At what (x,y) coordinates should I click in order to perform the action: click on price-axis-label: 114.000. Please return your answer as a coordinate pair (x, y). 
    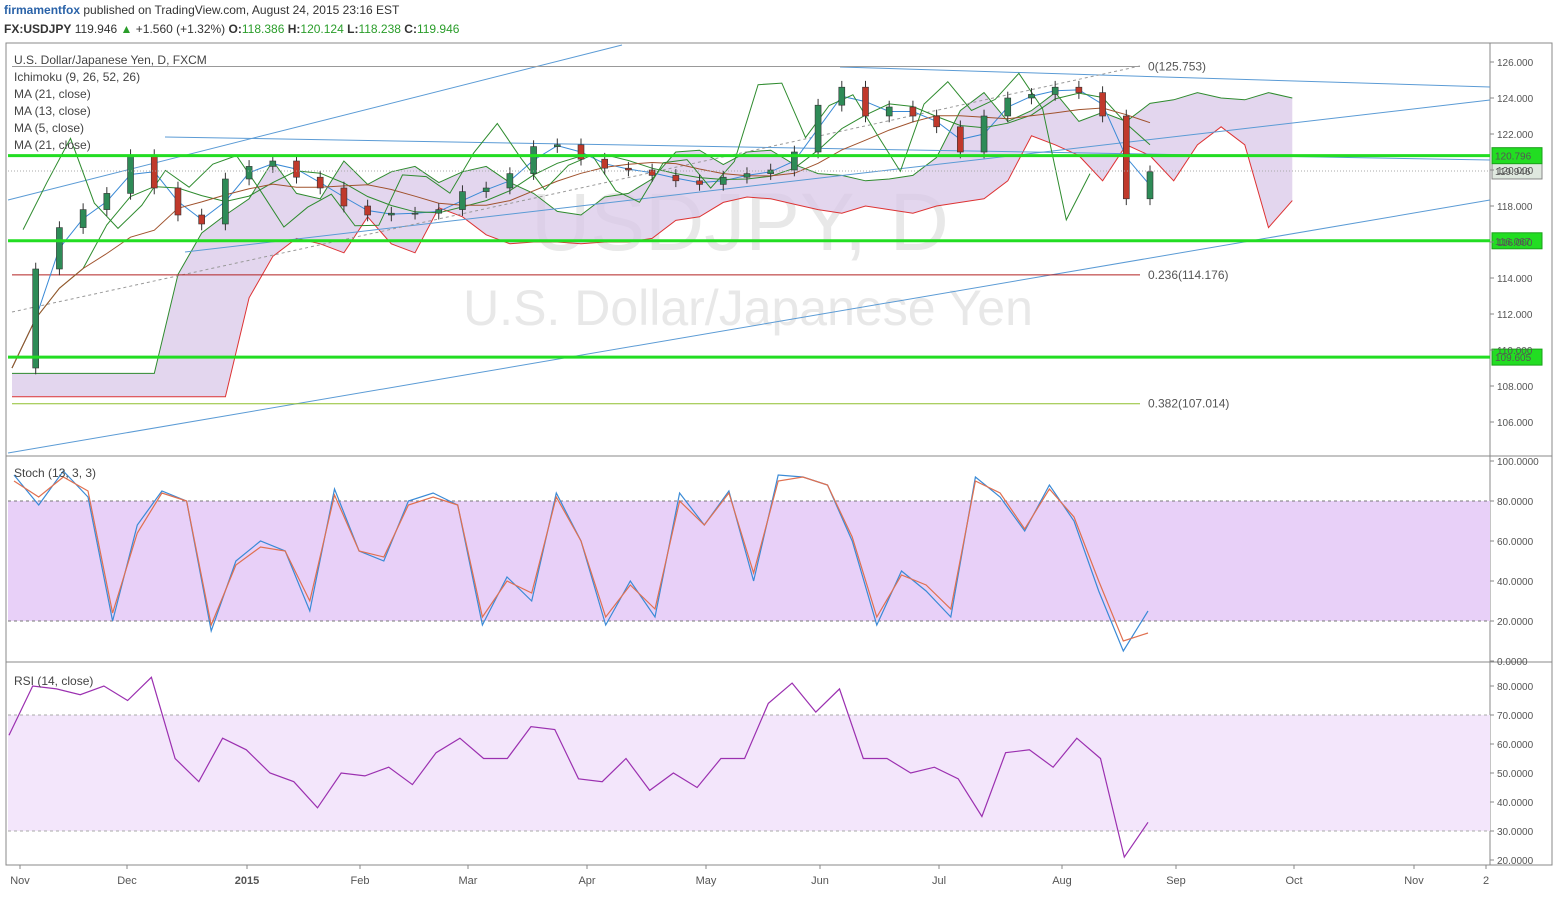
    Looking at the image, I should click on (1515, 279).